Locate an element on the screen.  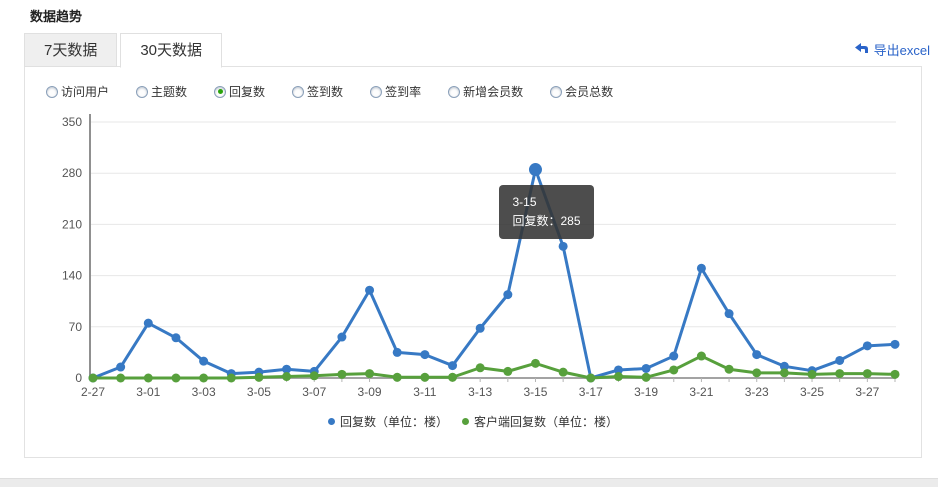
x-axis-label: 3-15 is located at coordinates (535, 392).